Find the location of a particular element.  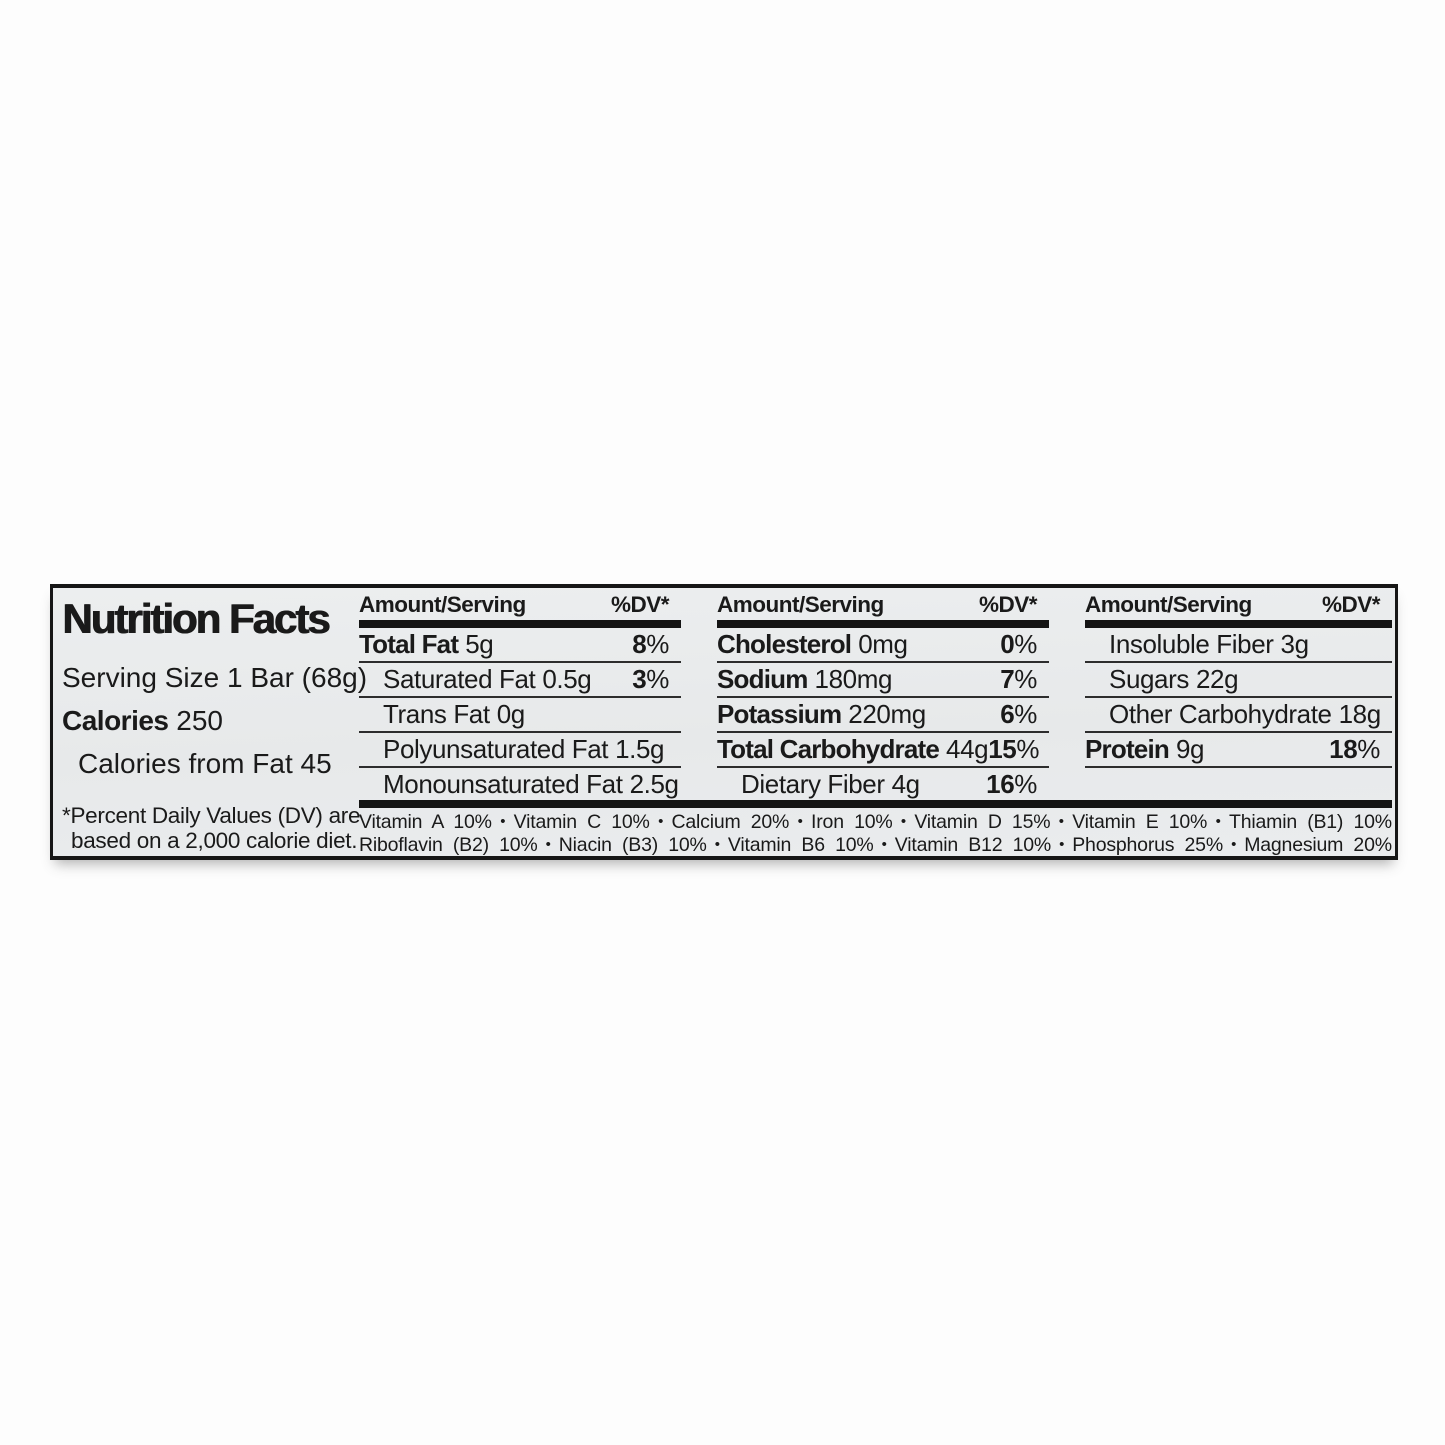

nutrient-value: 18g is located at coordinates (1360, 714).